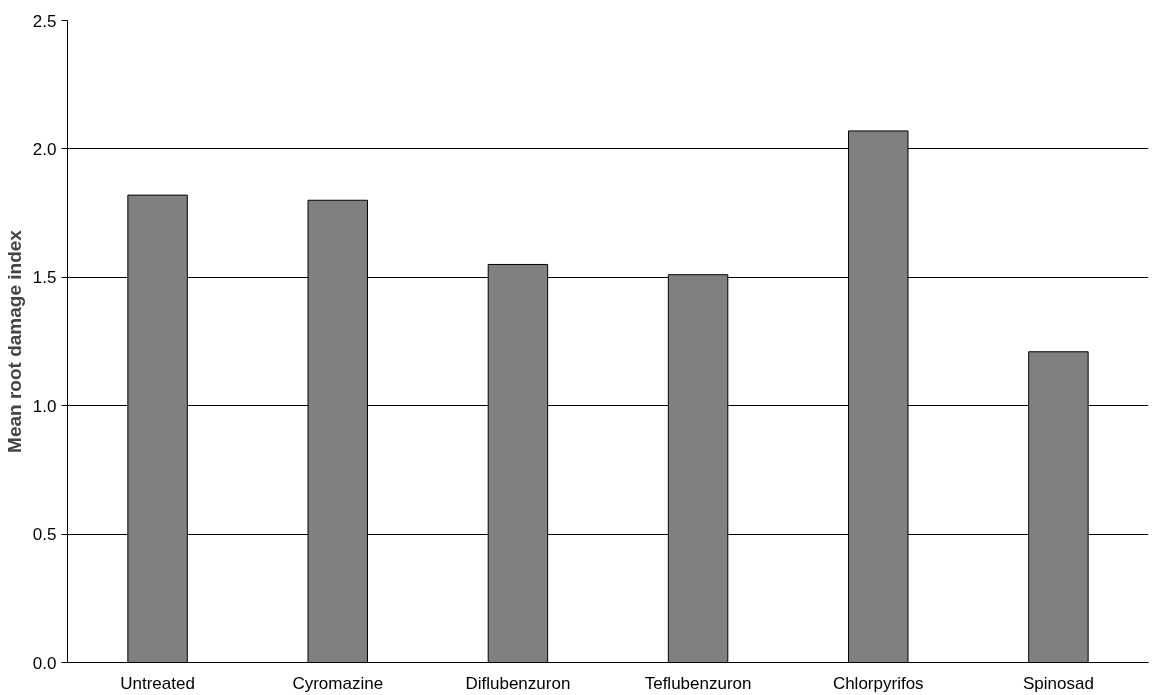 The width and height of the screenshot is (1163, 695). Describe the element at coordinates (44, 21) in the screenshot. I see `y-tick-label: 2.5` at that location.